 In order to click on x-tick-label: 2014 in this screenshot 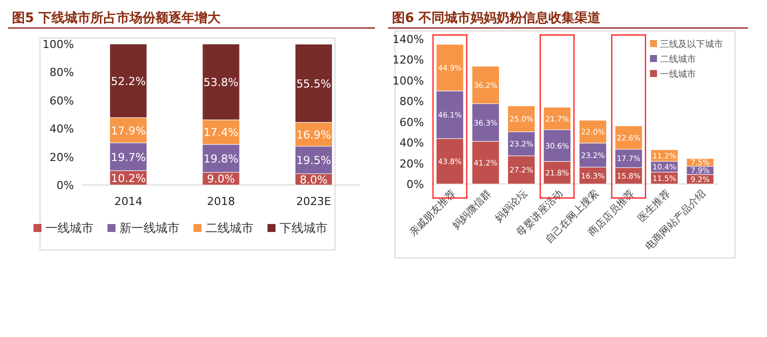, I will do `click(128, 201)`.